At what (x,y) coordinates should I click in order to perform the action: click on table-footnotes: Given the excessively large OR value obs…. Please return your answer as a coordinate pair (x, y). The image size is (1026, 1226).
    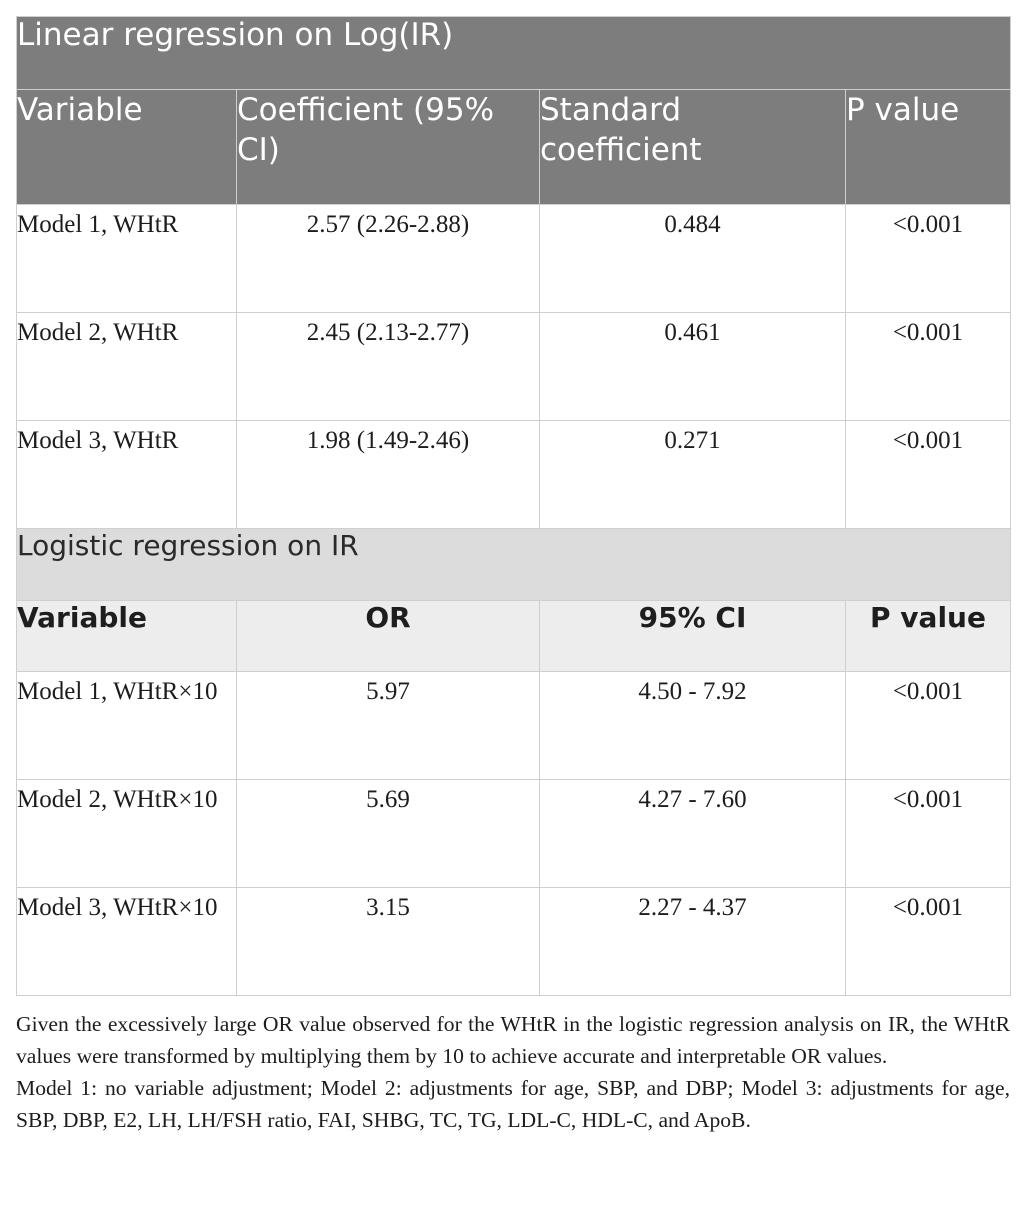
    Looking at the image, I should click on (513, 1072).